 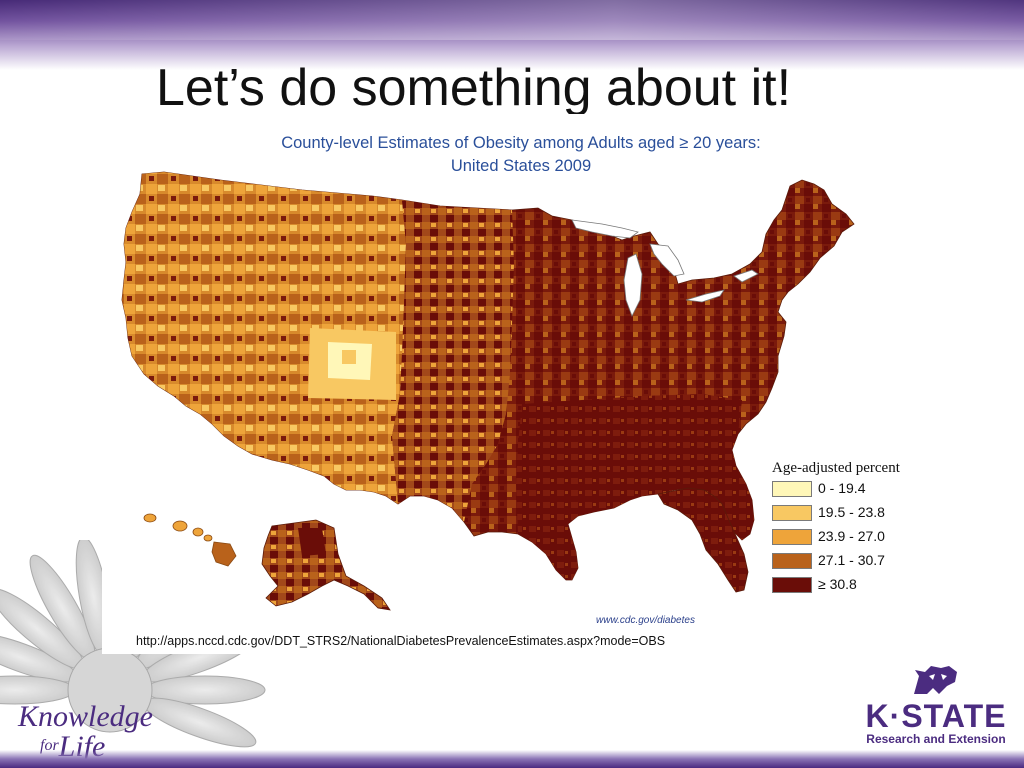 I want to click on kstate-logo: K·STATE Research and Extension, so click(x=936, y=705).